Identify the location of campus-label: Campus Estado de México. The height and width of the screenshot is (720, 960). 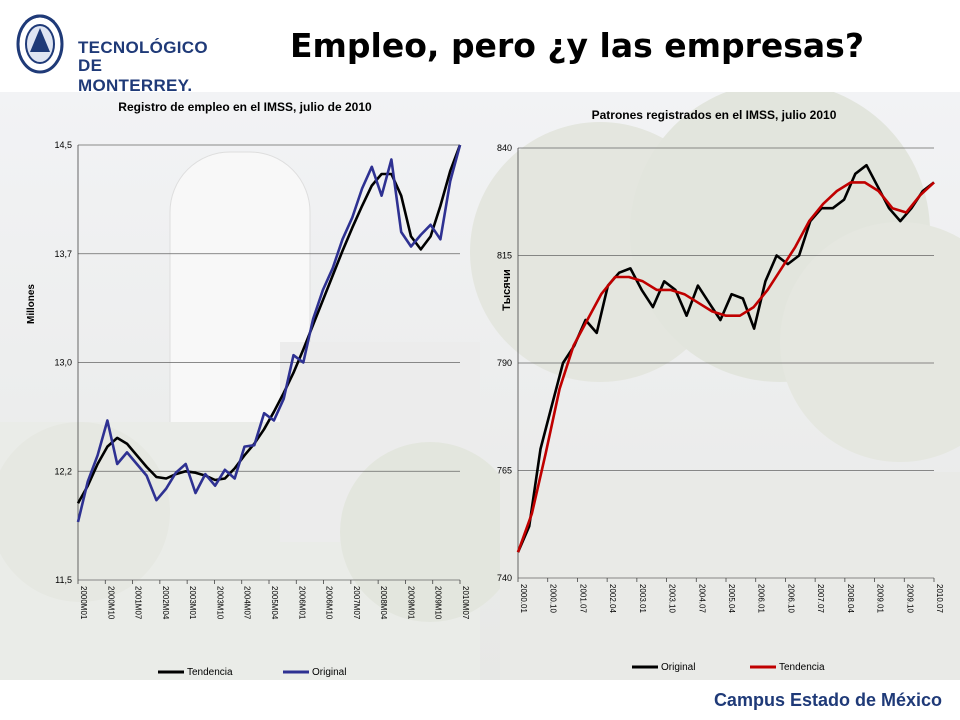
(827, 700).